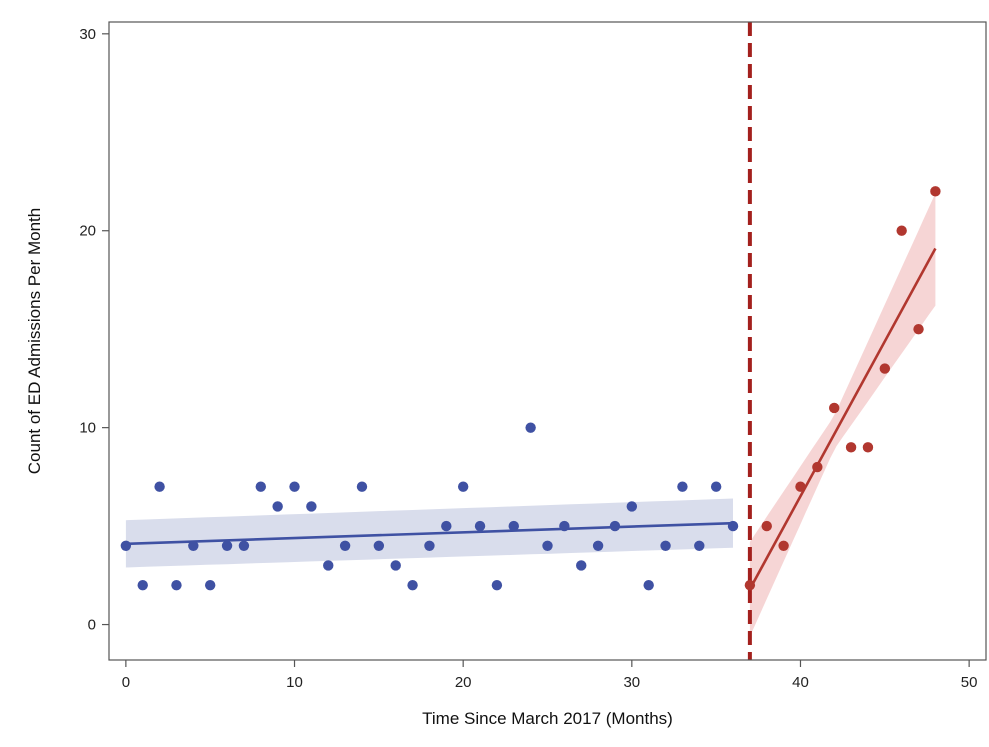  Describe the element at coordinates (87, 231) in the screenshot. I see `y-tick-label: 20` at that location.